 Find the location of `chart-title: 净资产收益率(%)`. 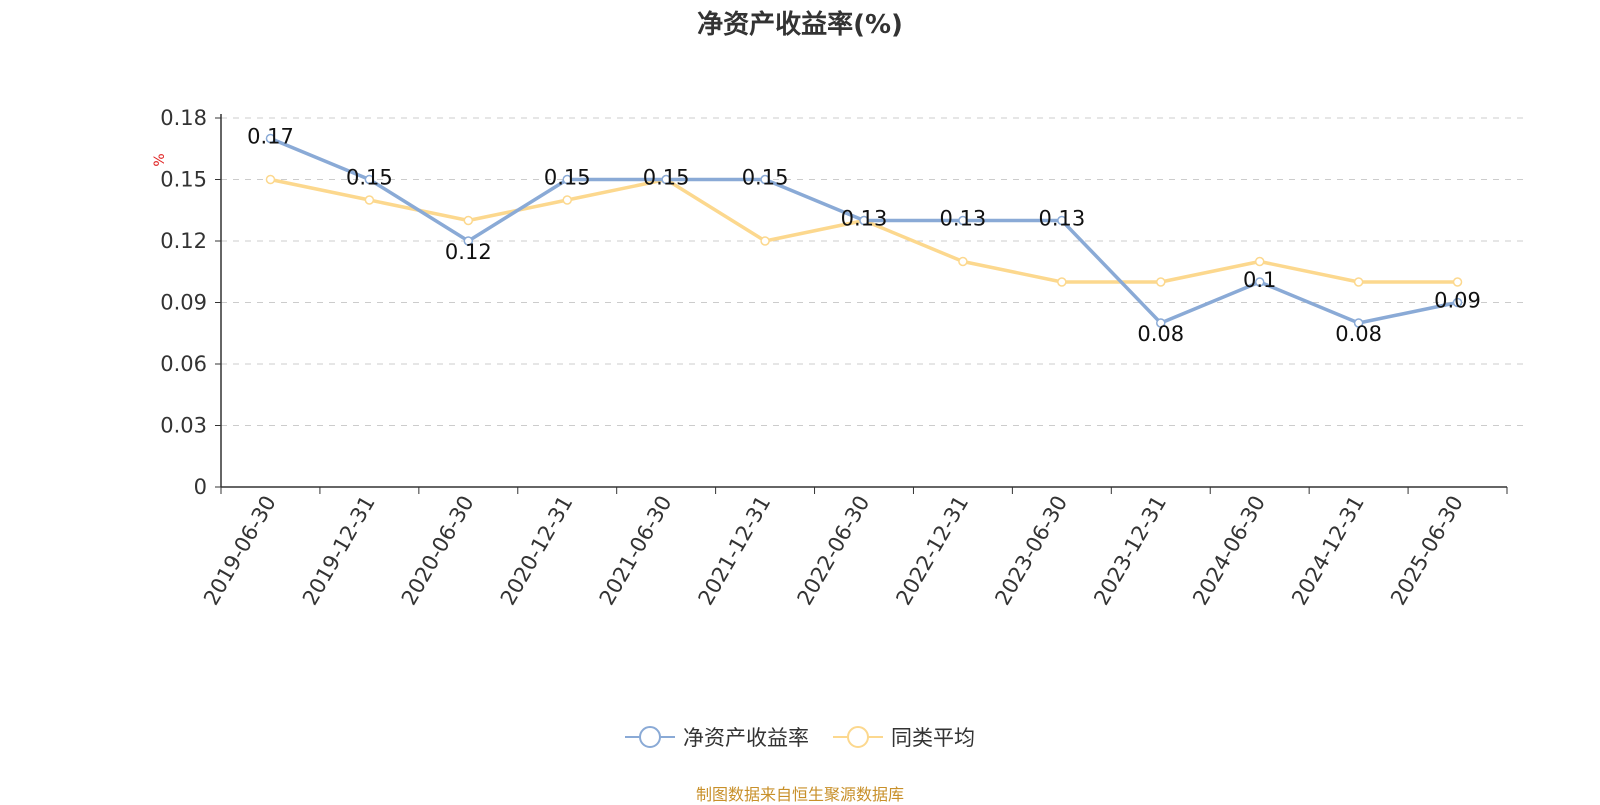

chart-title: 净资产收益率(%) is located at coordinates (800, 25).